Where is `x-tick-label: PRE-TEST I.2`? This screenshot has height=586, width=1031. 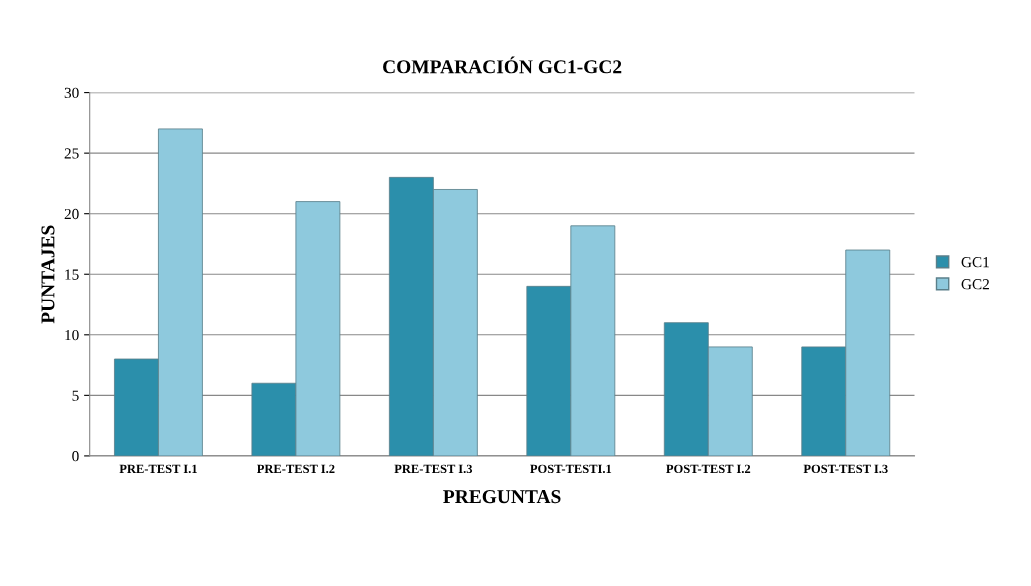 x-tick-label: PRE-TEST I.2 is located at coordinates (295, 469).